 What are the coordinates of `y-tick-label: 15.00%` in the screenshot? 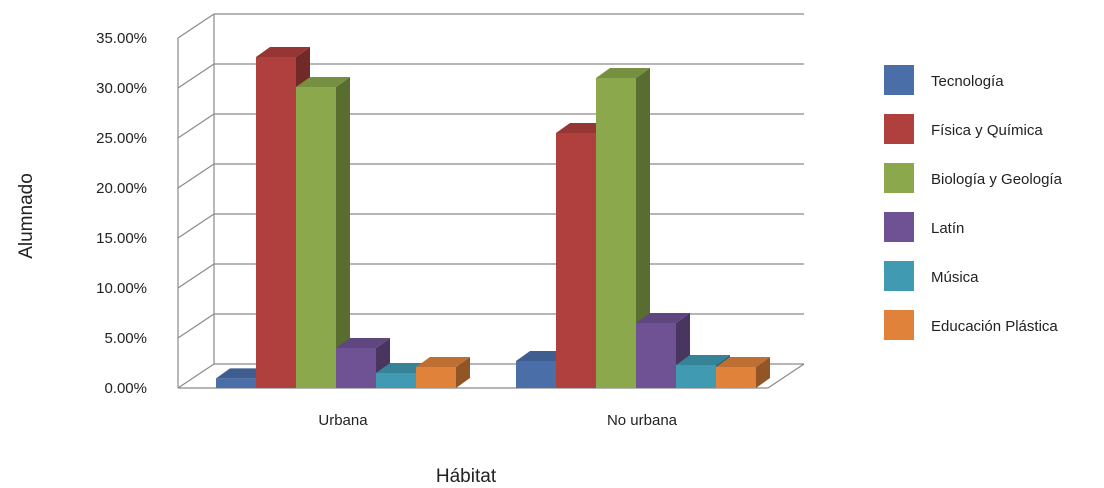 It's located at (121, 238).